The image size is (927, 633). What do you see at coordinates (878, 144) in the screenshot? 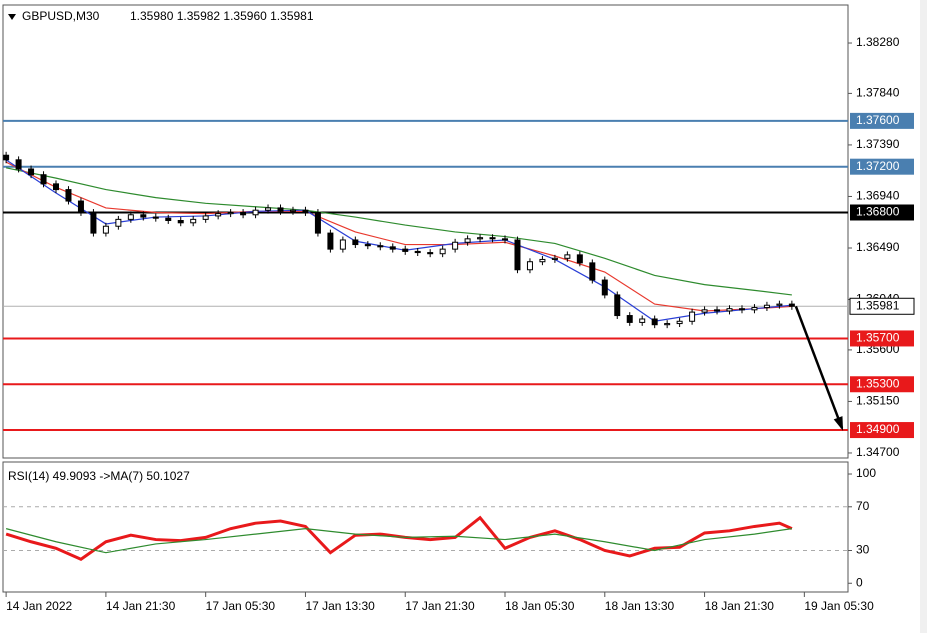
I see `y-tick-label: 1.37390` at bounding box center [878, 144].